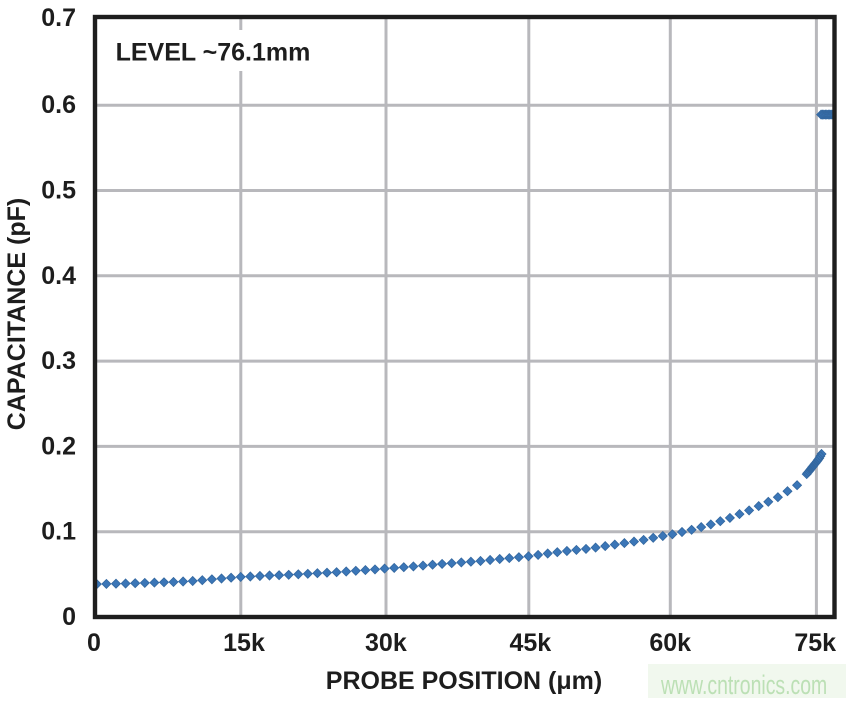 The image size is (846, 702). Describe the element at coordinates (58, 105) in the screenshot. I see `svg-text: 0.6` at that location.